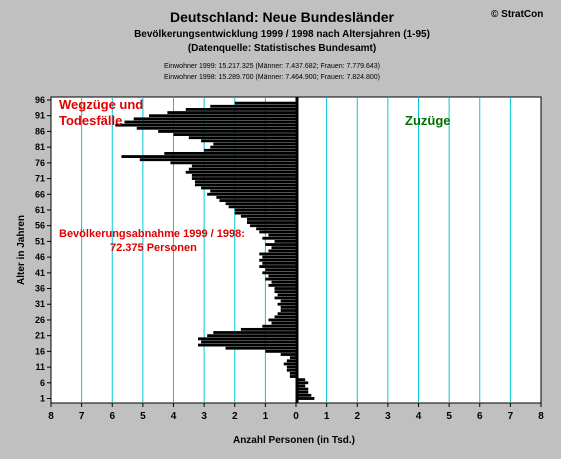 Image resolution: width=561 pixels, height=459 pixels. Describe the element at coordinates (294, 440) in the screenshot. I see `x-axis-label: Anzahl Personen (in Tsd.)` at that location.